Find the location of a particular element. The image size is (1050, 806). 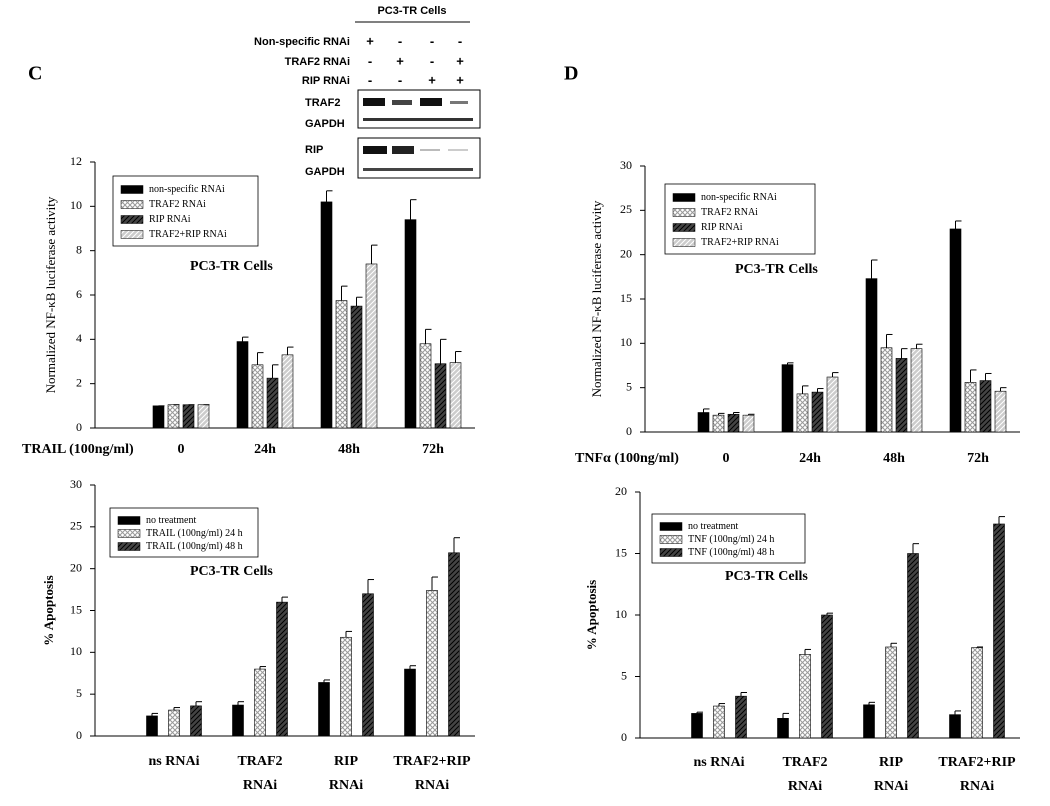

legend-label: TRAF2 RNAi is located at coordinates (729, 212).